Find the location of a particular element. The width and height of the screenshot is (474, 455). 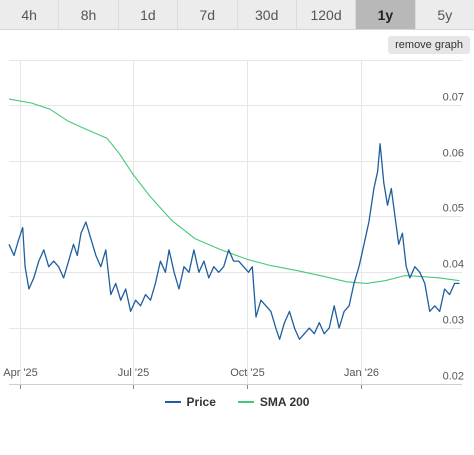

legend-label-price: Price is located at coordinates (201, 402).